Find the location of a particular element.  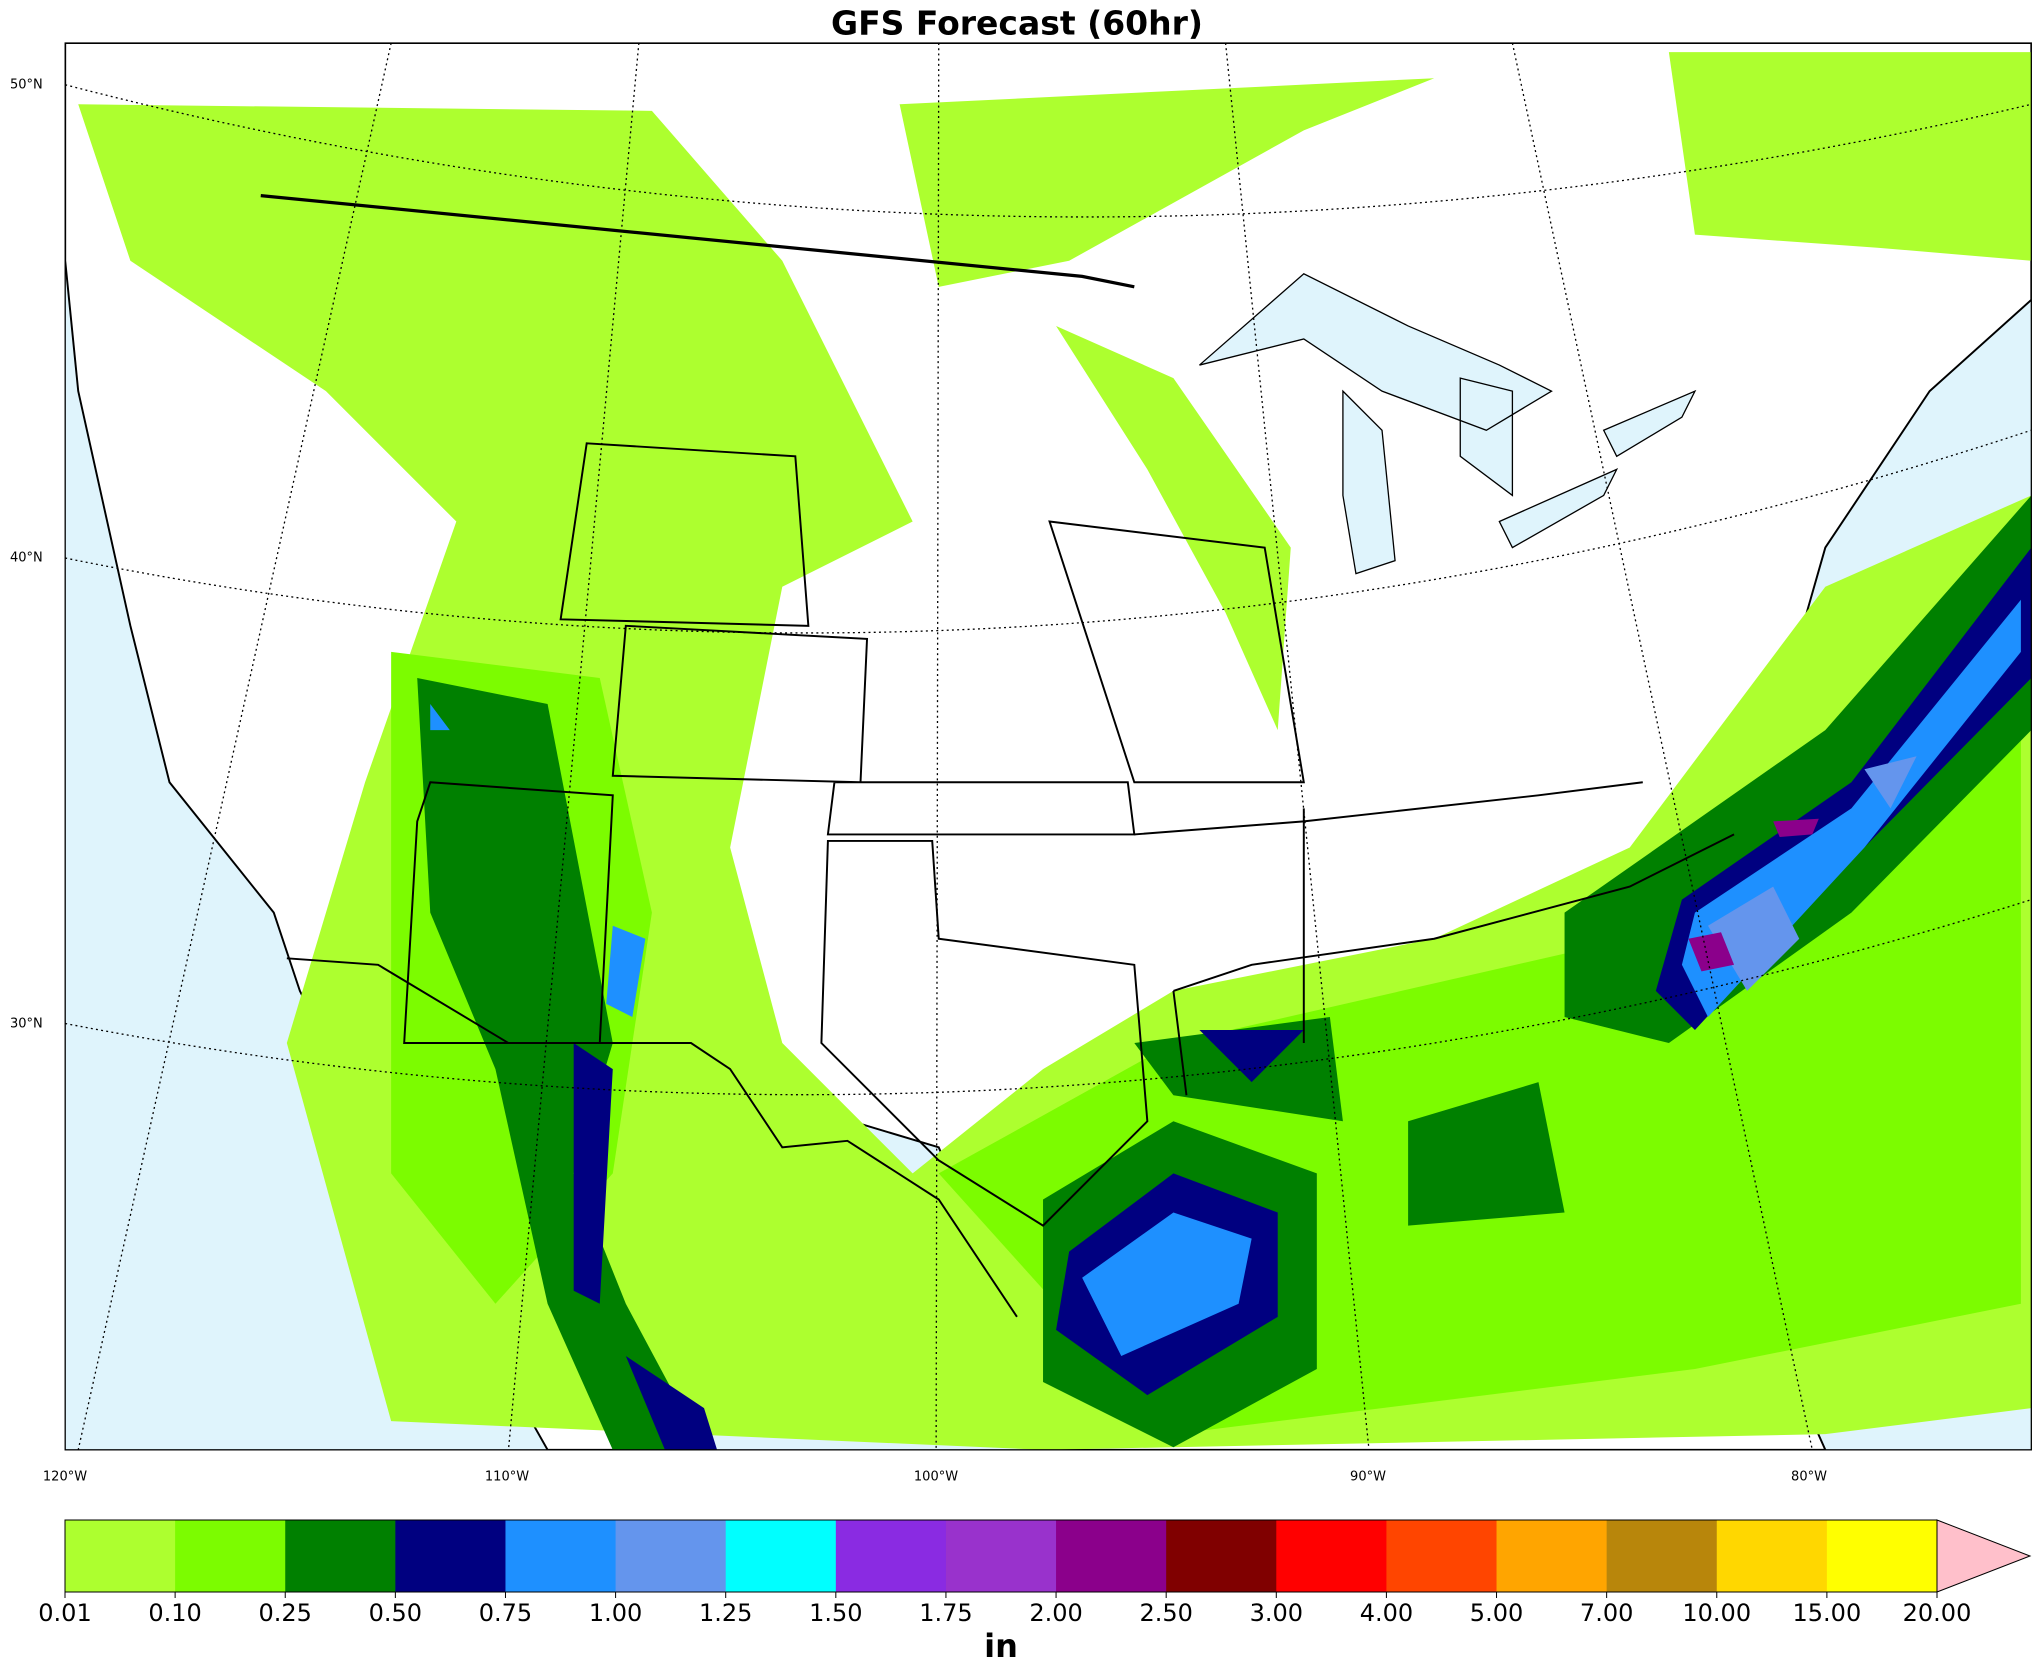

lat-label: 40°N is located at coordinates (26, 558).